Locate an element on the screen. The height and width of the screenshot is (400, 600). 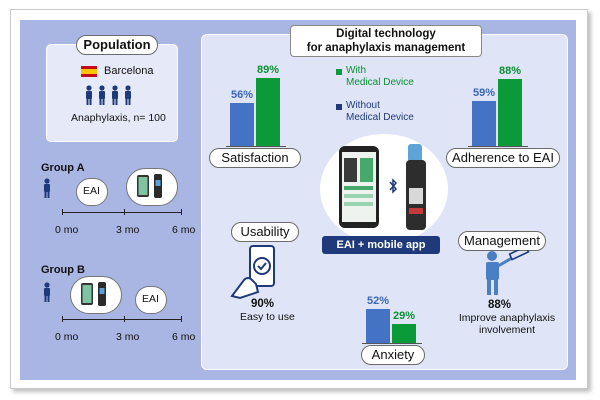
bar-value-label: 89% is located at coordinates (268, 70).